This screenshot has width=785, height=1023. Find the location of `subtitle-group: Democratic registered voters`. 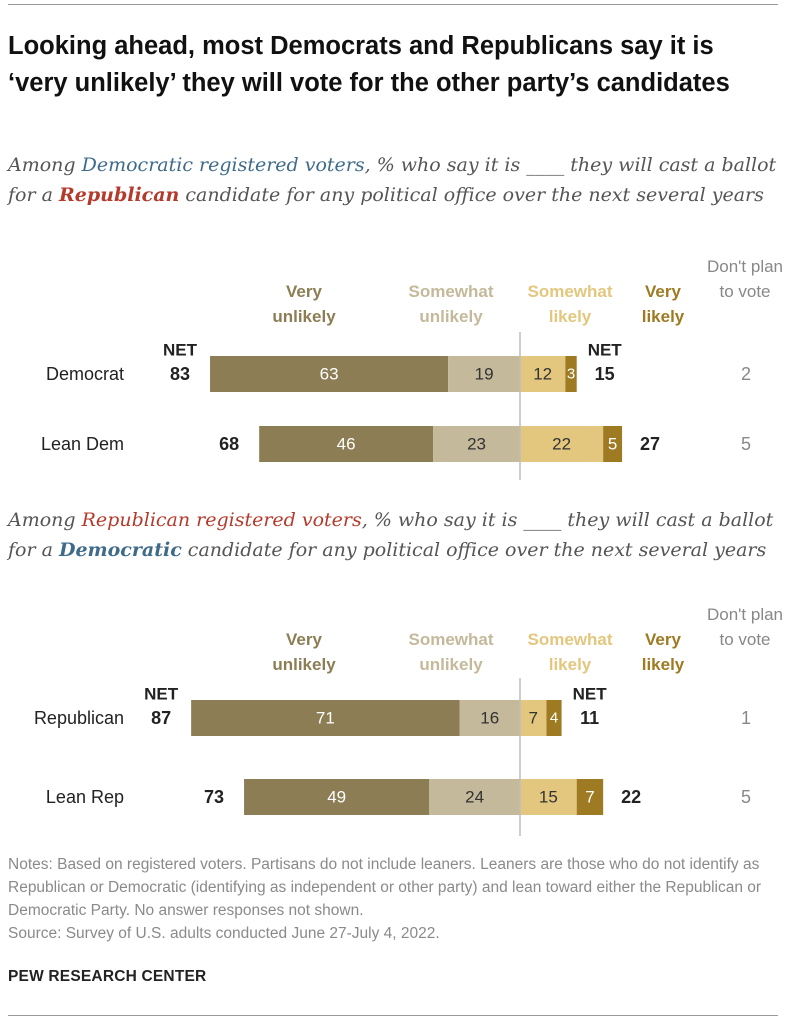

subtitle-group: Democratic registered voters is located at coordinates (223, 165).